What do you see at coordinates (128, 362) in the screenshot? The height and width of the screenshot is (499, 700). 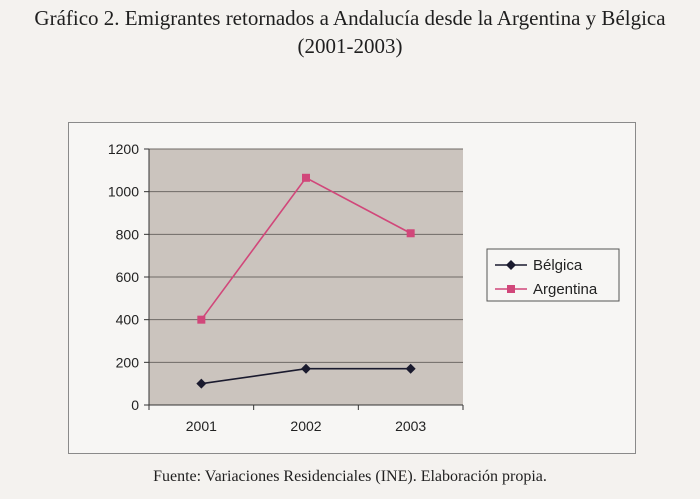 I see `y-tick-label: 200` at bounding box center [128, 362].